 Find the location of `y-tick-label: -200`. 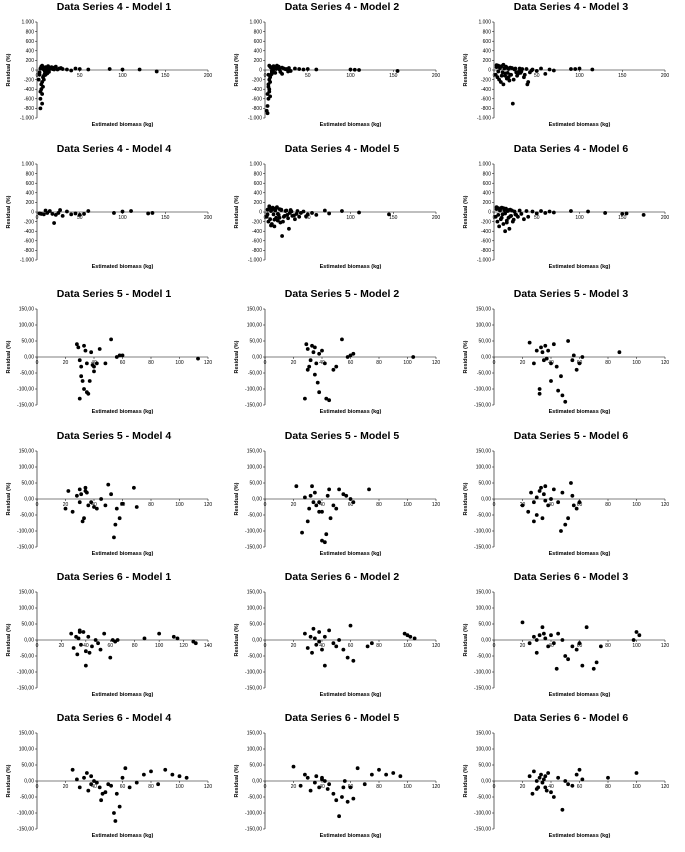

y-tick-label: -200 is located at coordinates (486, 222).